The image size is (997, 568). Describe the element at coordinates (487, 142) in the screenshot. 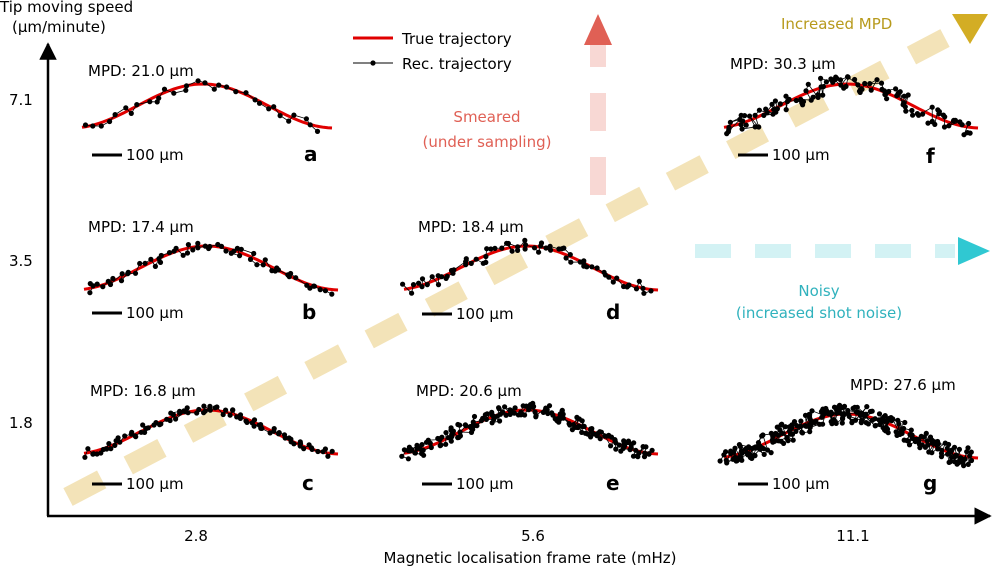

I see `smeared-annotation-line2: (under sampling)` at that location.